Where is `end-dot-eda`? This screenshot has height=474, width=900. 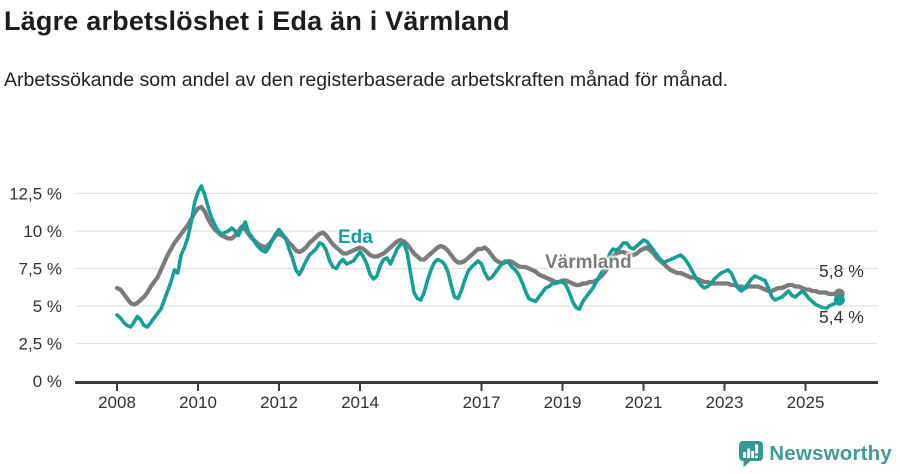 end-dot-eda is located at coordinates (839, 300).